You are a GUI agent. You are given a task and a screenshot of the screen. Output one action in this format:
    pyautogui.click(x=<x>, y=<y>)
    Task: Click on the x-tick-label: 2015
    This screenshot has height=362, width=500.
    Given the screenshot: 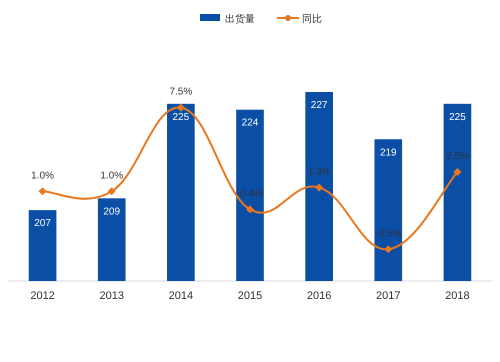 What is the action you would take?
    pyautogui.click(x=250, y=296)
    